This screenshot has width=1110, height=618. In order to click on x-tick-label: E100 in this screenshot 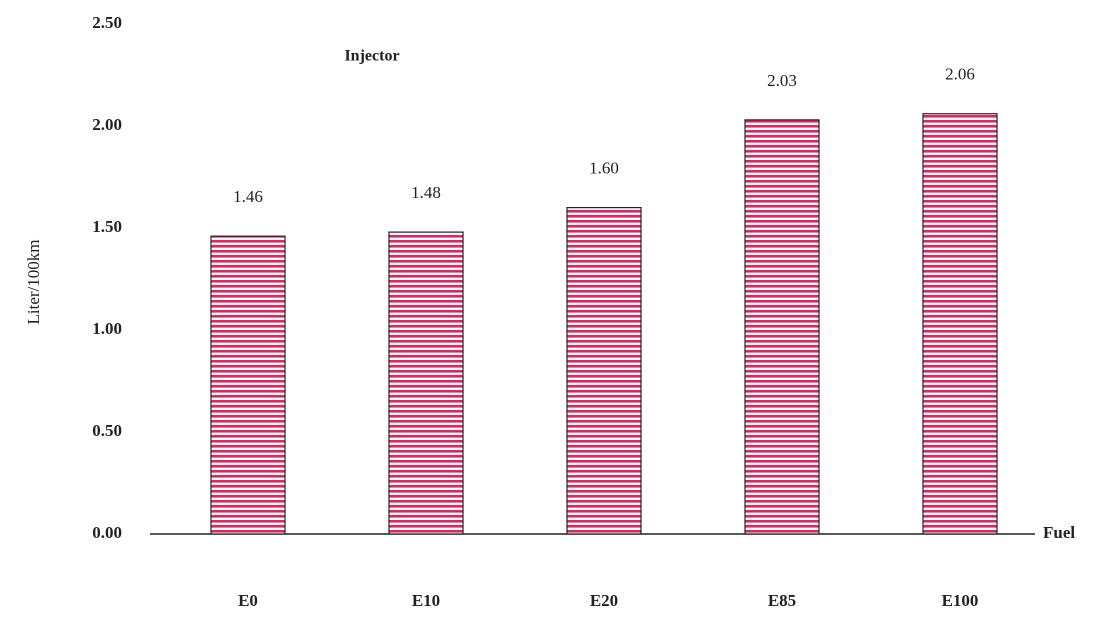, I will do `click(960, 600)`.